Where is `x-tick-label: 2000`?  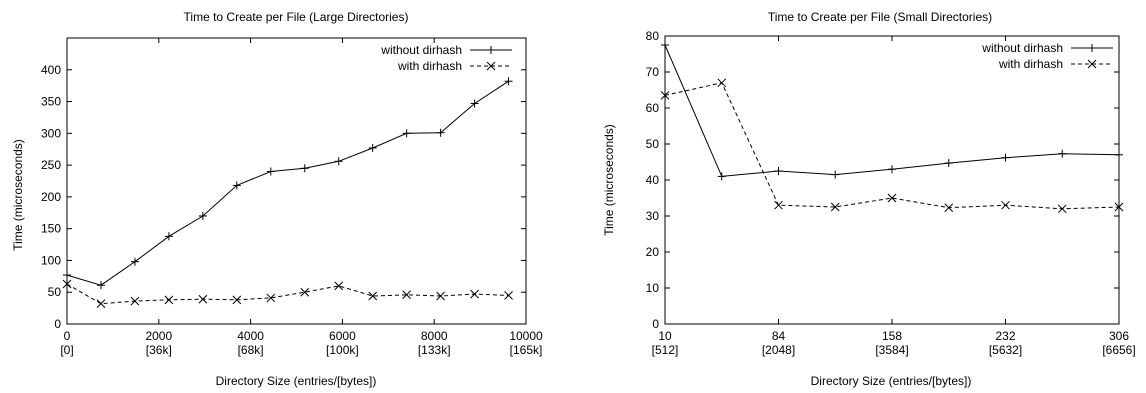
x-tick-label: 2000 is located at coordinates (158, 336).